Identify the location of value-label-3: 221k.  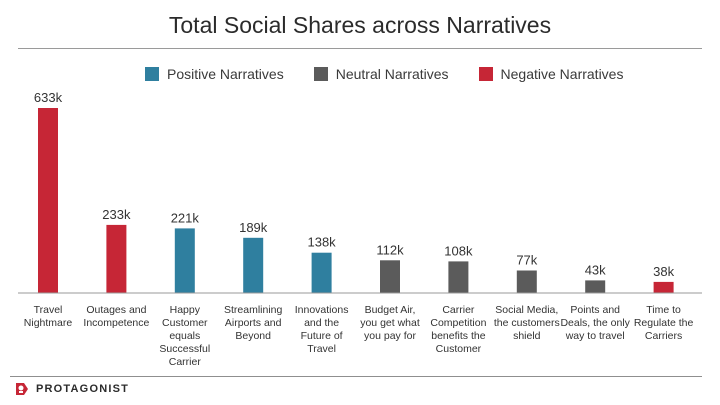
(185, 217).